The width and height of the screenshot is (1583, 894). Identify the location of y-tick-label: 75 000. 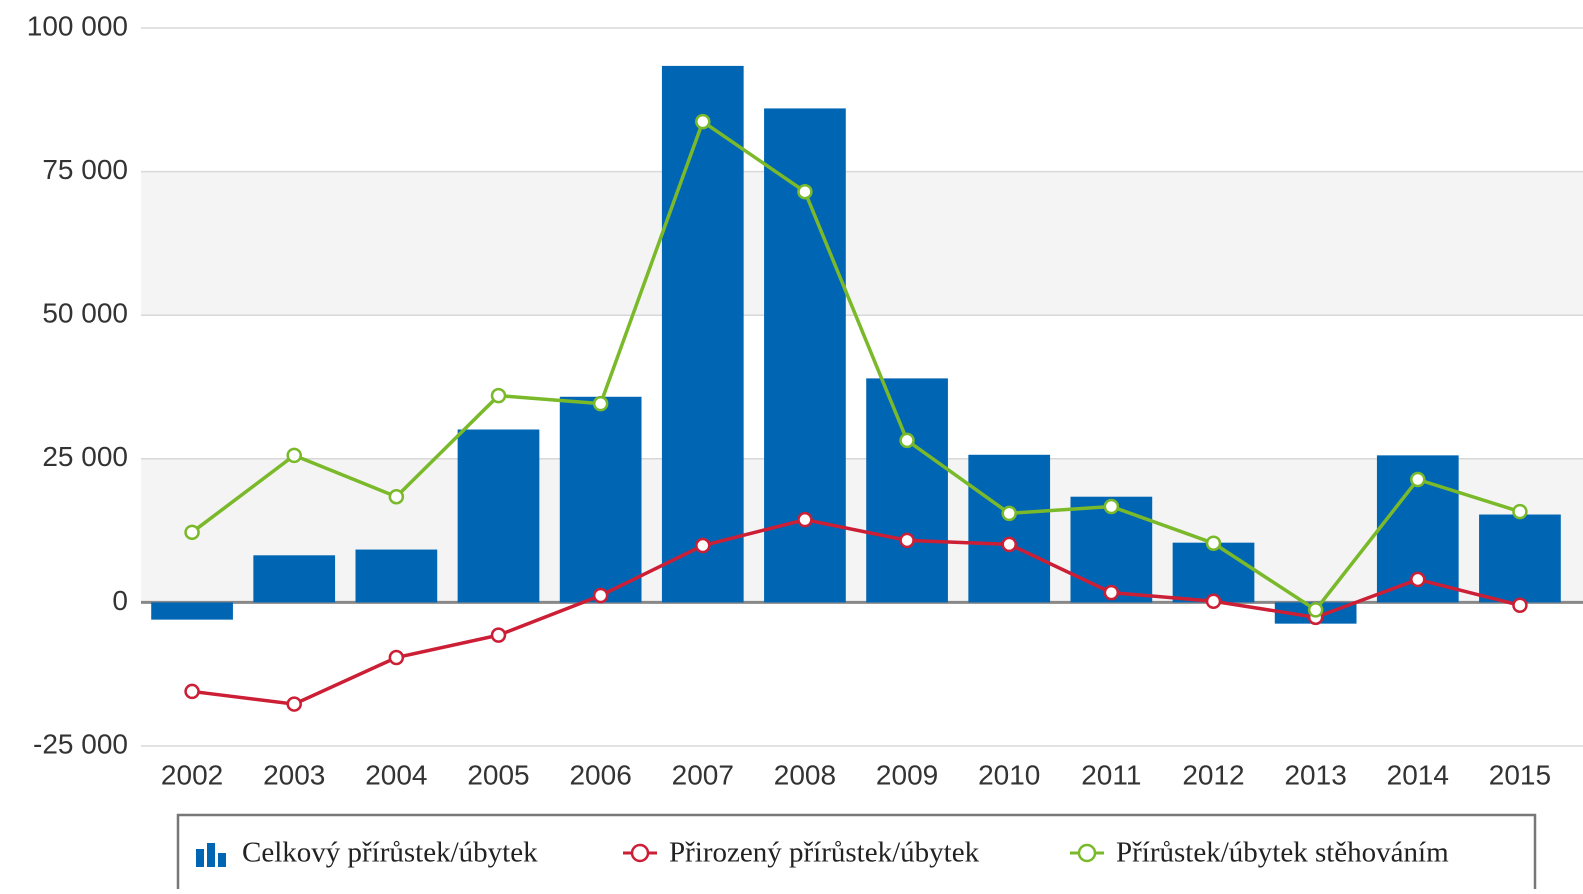
(85, 169).